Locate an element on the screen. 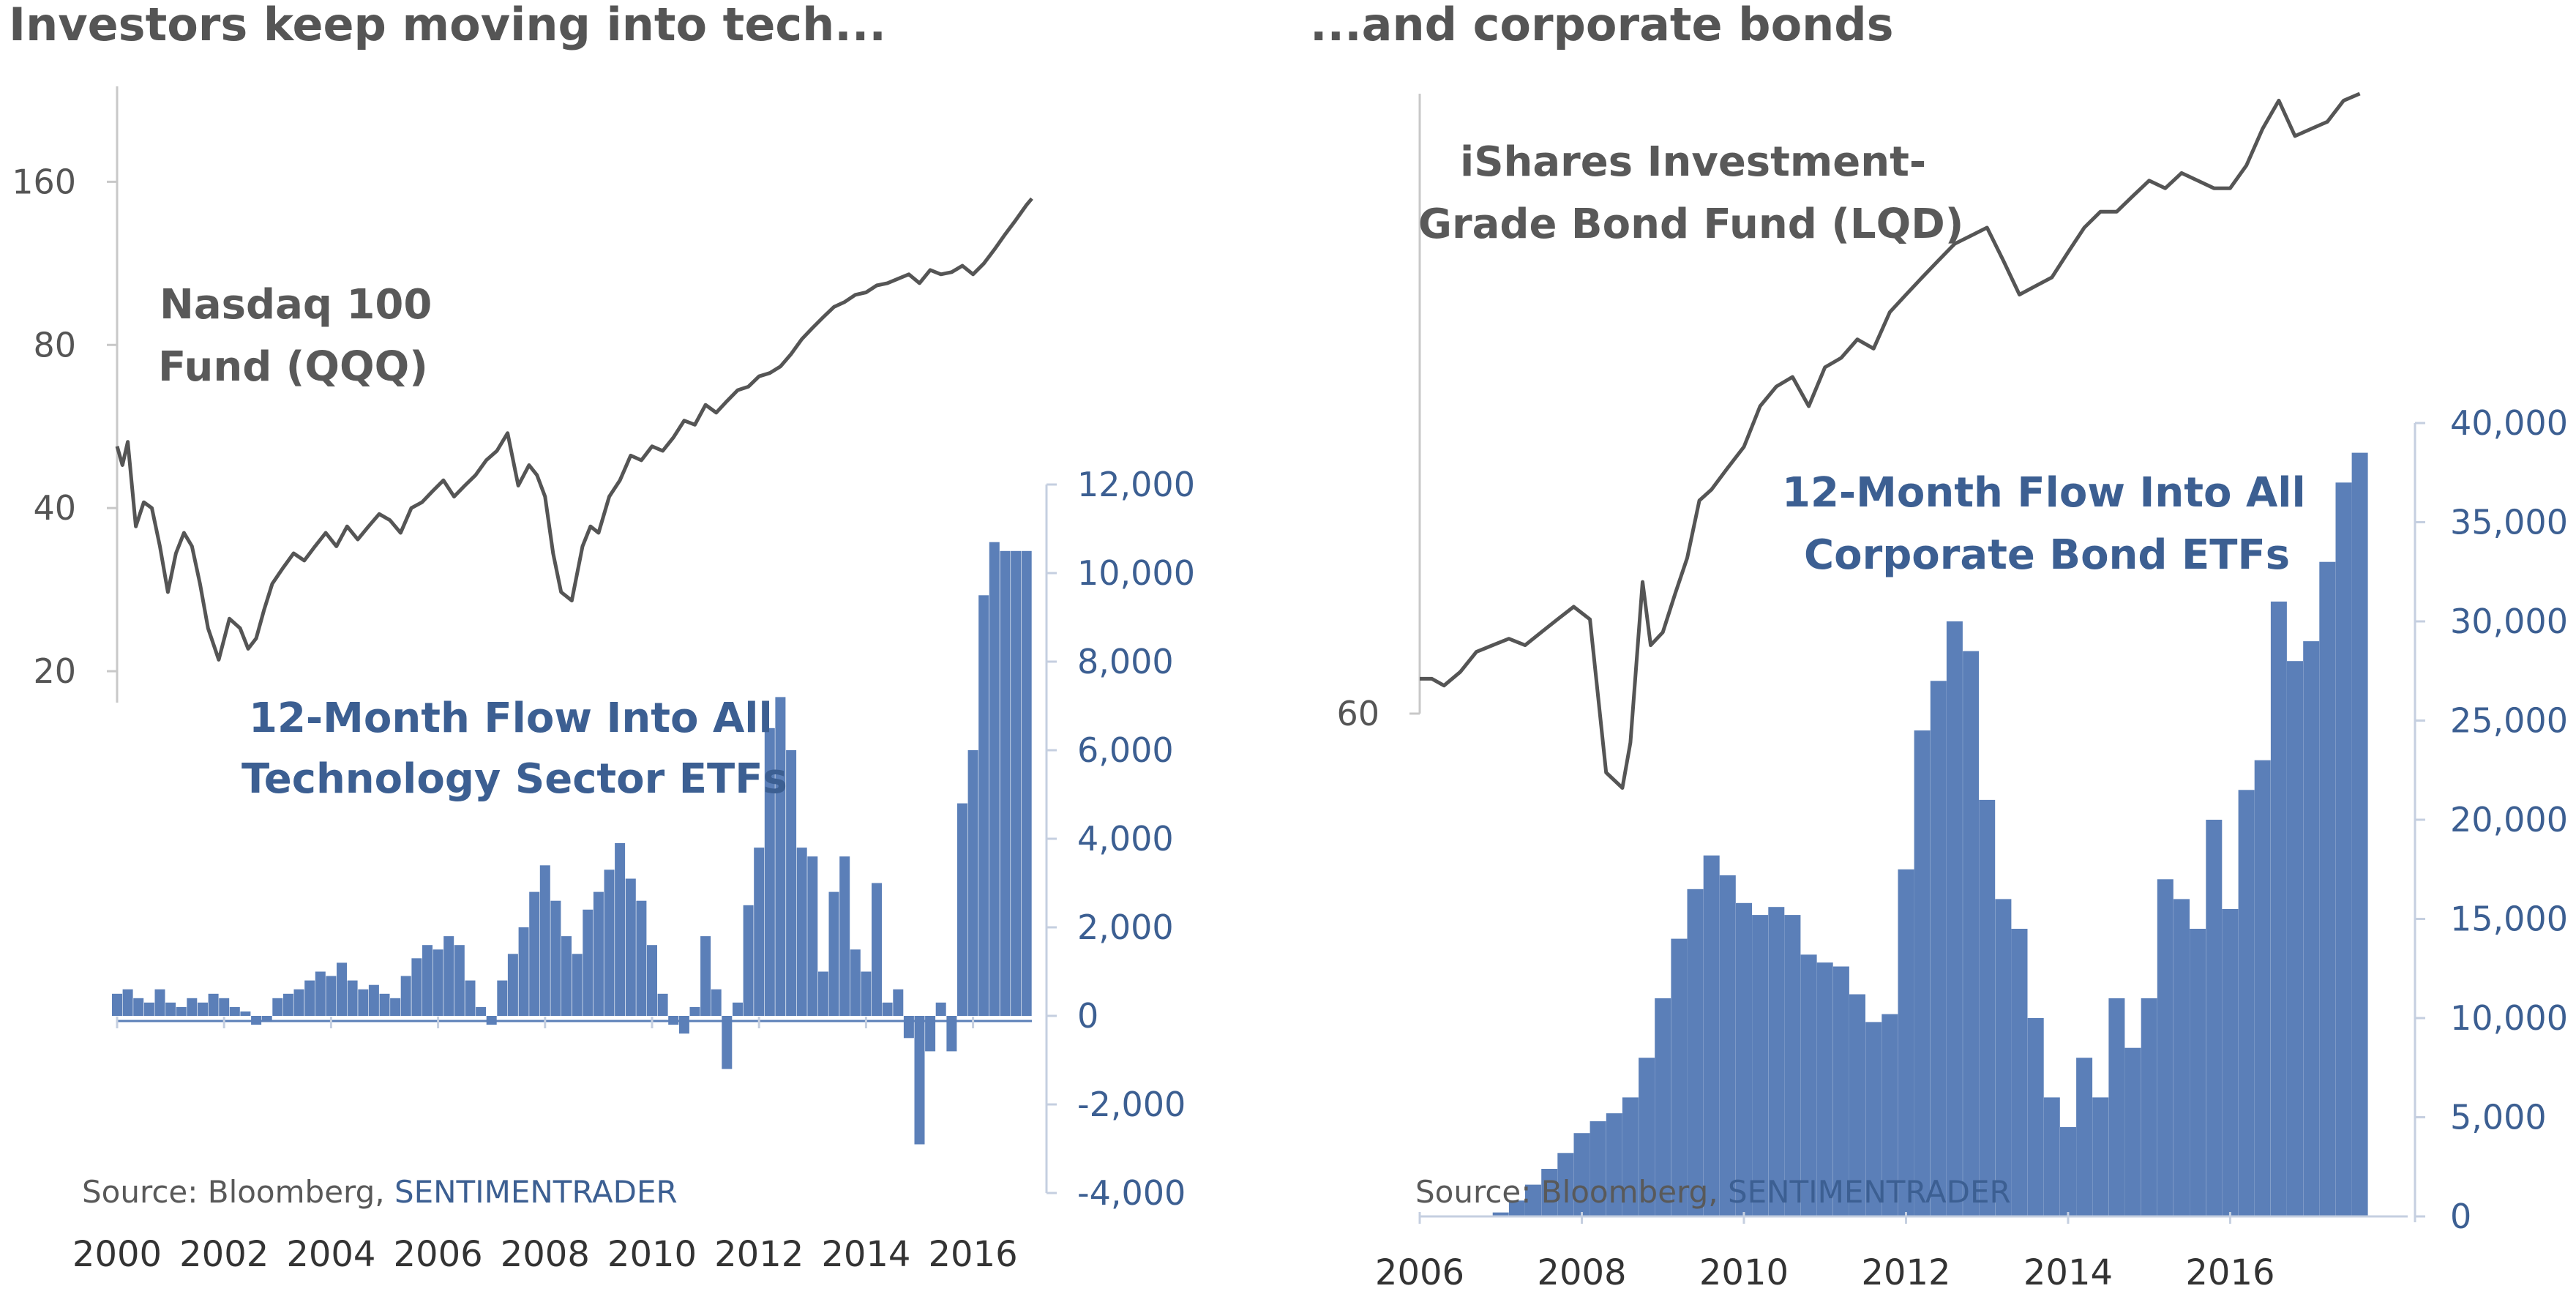 The height and width of the screenshot is (1294, 2576). right-chart-title: ...and corporate bonds is located at coordinates (1602, 25).